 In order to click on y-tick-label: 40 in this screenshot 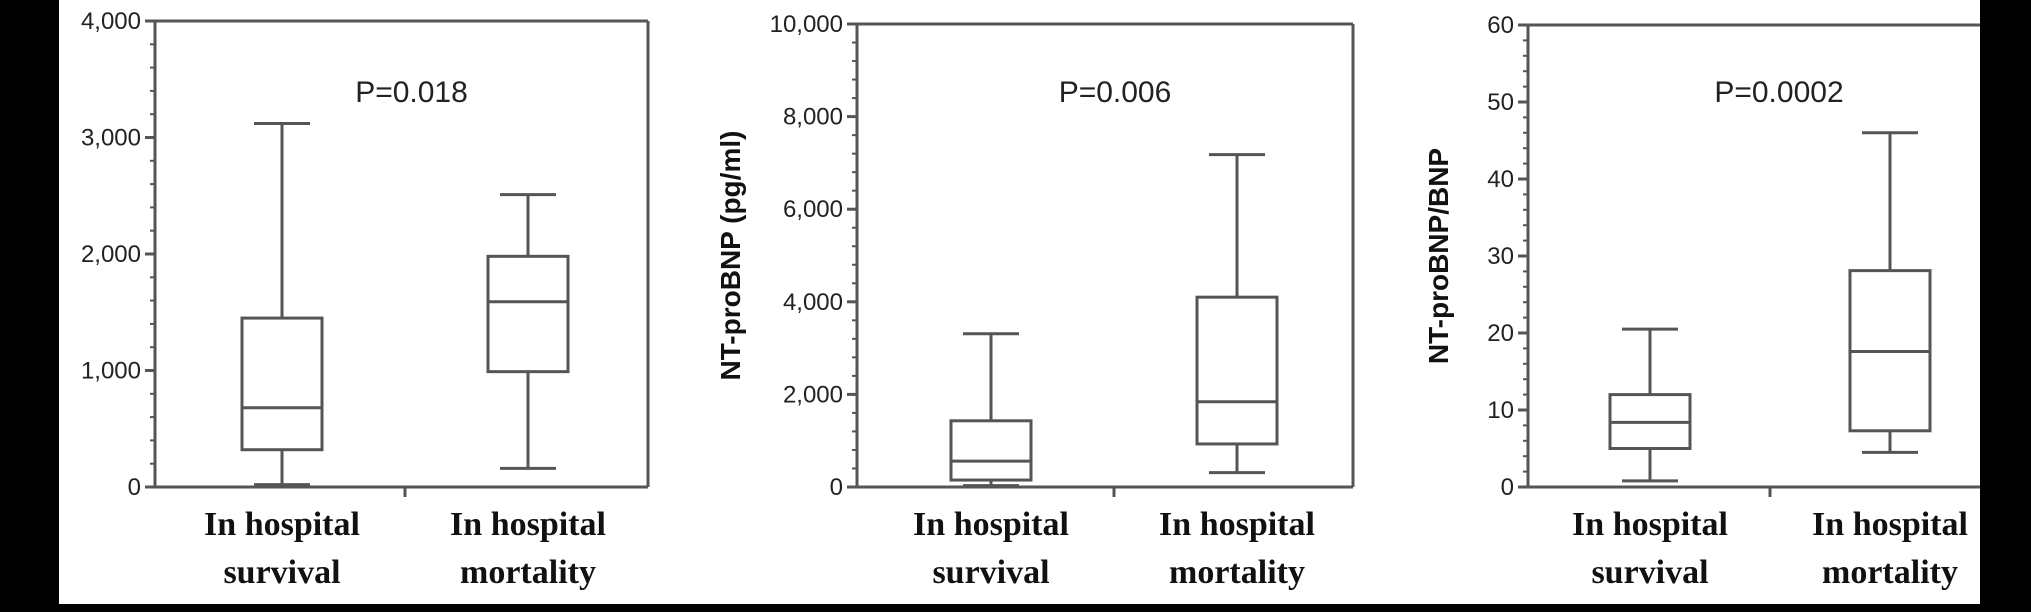, I will do `click(1500, 179)`.